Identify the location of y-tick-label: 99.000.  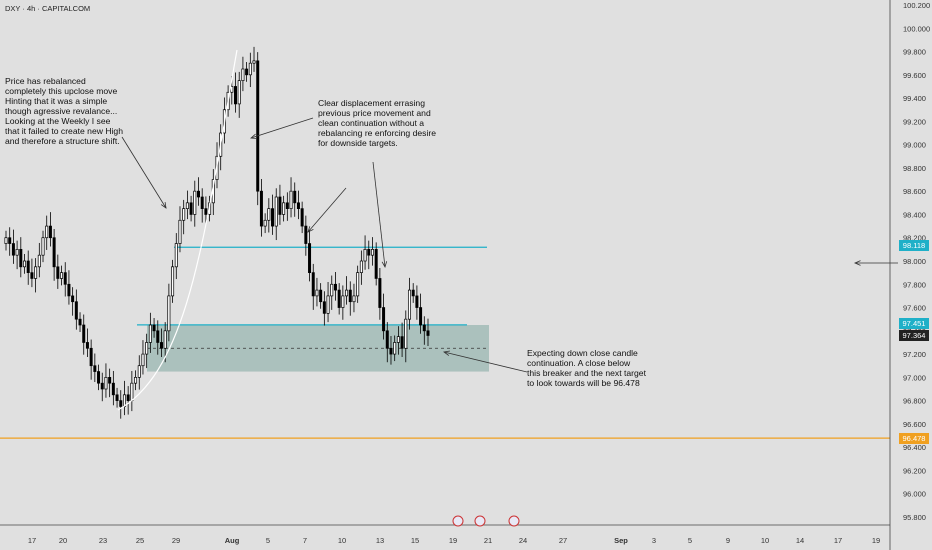
(914, 145).